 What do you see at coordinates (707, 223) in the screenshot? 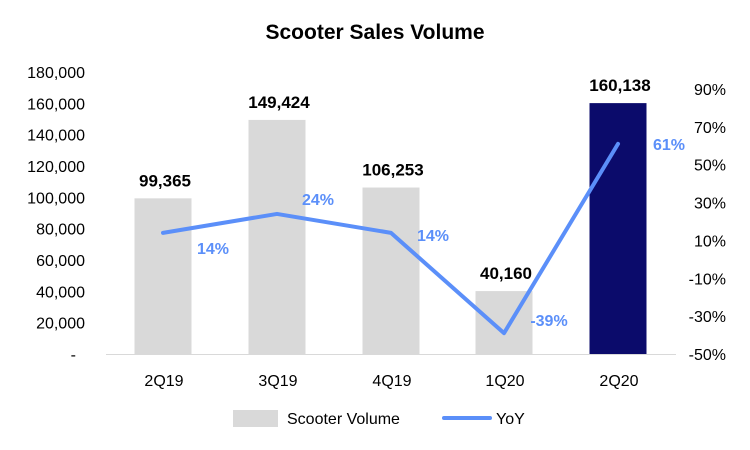
I see `right-axis: -50% -30% -10% 10% 30% 50% 70% 90%` at bounding box center [707, 223].